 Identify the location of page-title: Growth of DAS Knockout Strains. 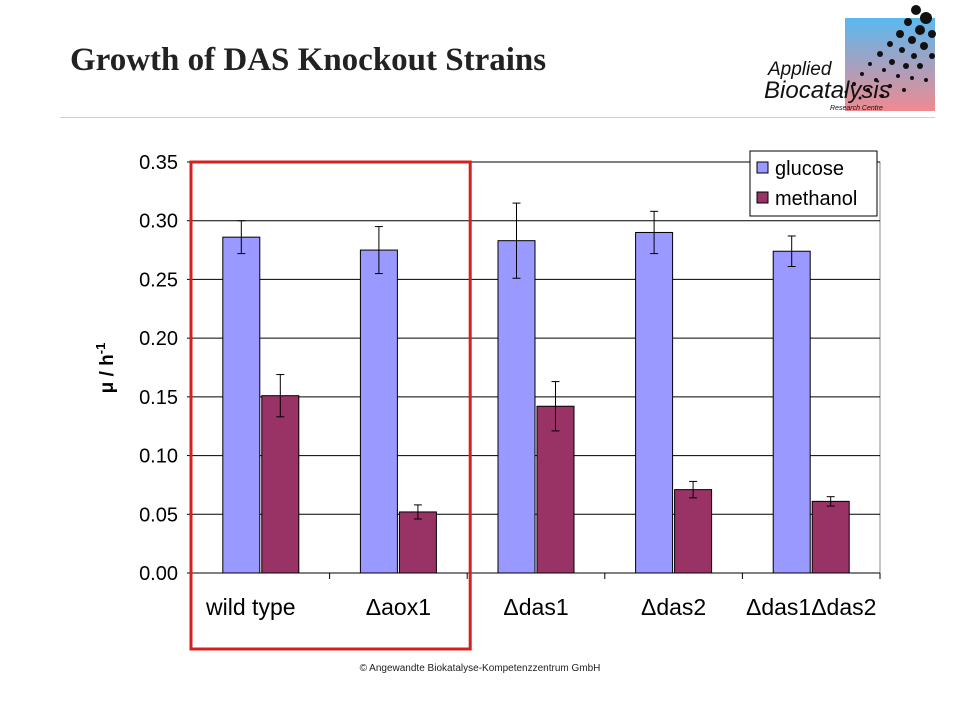
(308, 60).